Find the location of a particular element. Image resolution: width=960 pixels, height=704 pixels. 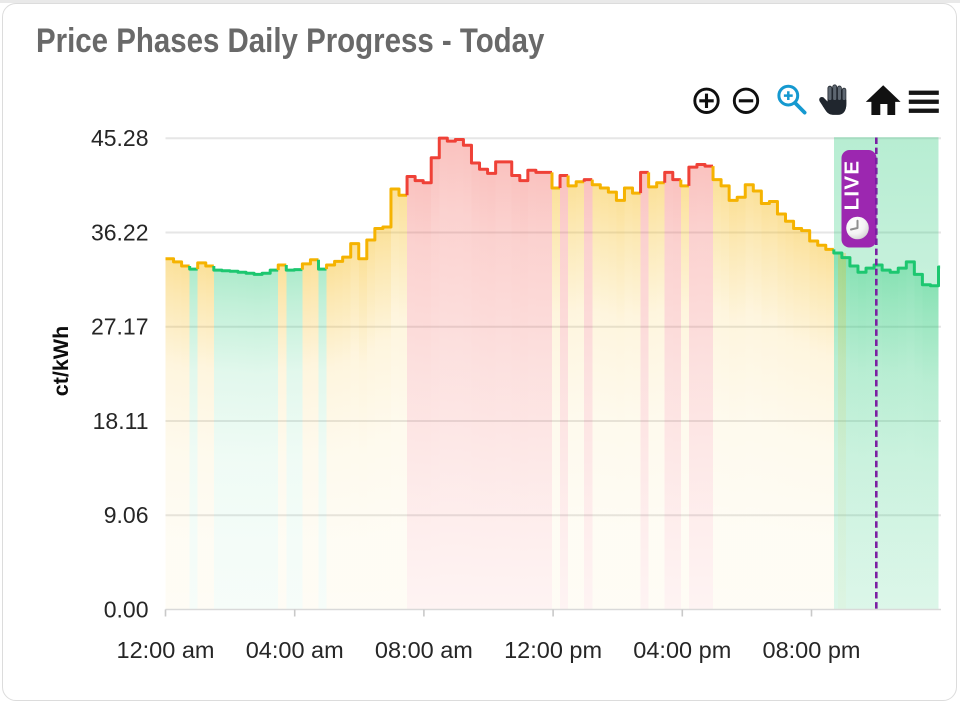

svg-text: 08:00 pm is located at coordinates (812, 650).